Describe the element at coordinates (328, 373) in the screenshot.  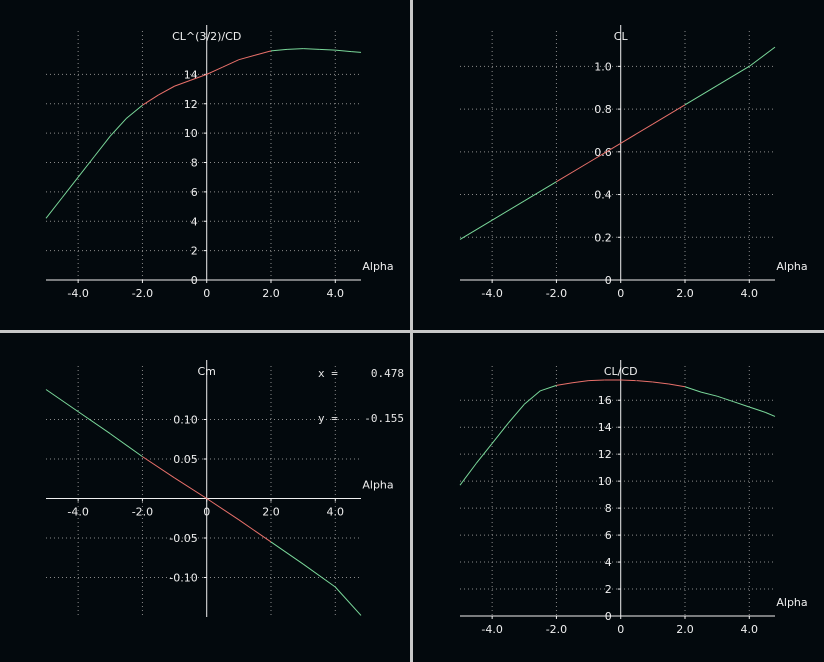
I see `readout-x-label: x =` at that location.